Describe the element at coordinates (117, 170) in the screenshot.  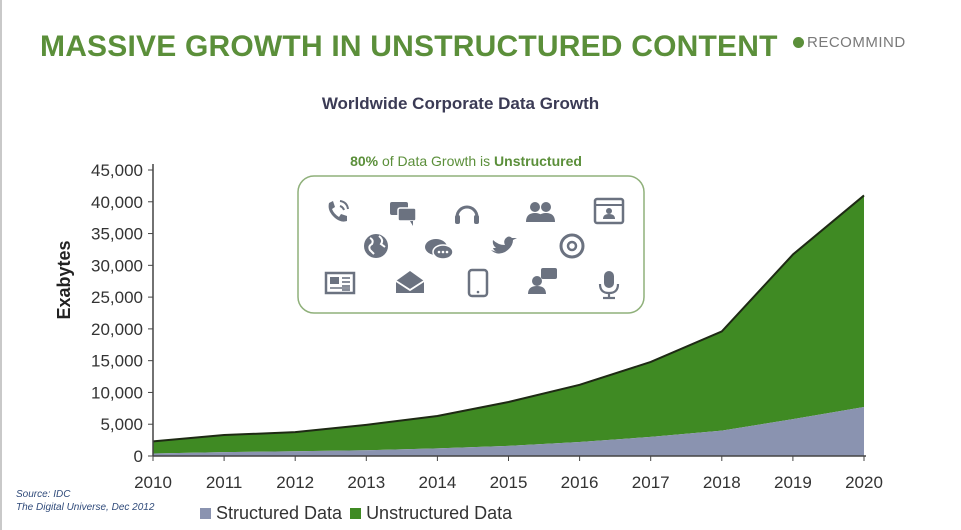
I see `y-tick-label: 45,000` at that location.